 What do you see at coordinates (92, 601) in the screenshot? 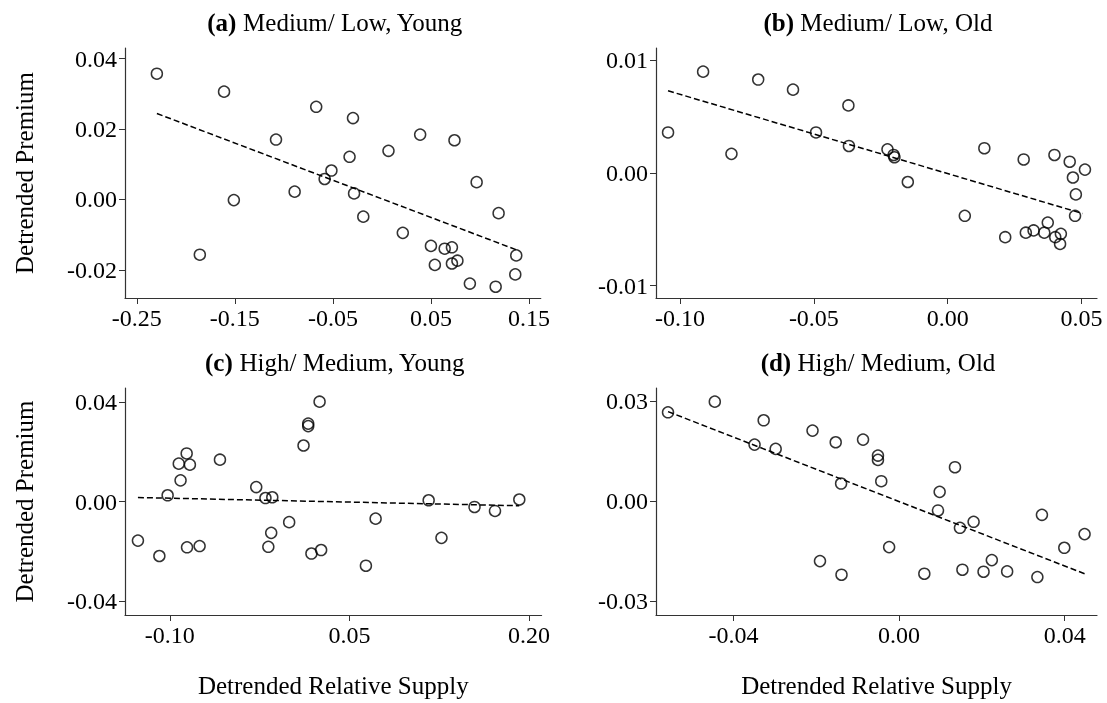
I see `y-tick-label: -0.04` at bounding box center [92, 601].